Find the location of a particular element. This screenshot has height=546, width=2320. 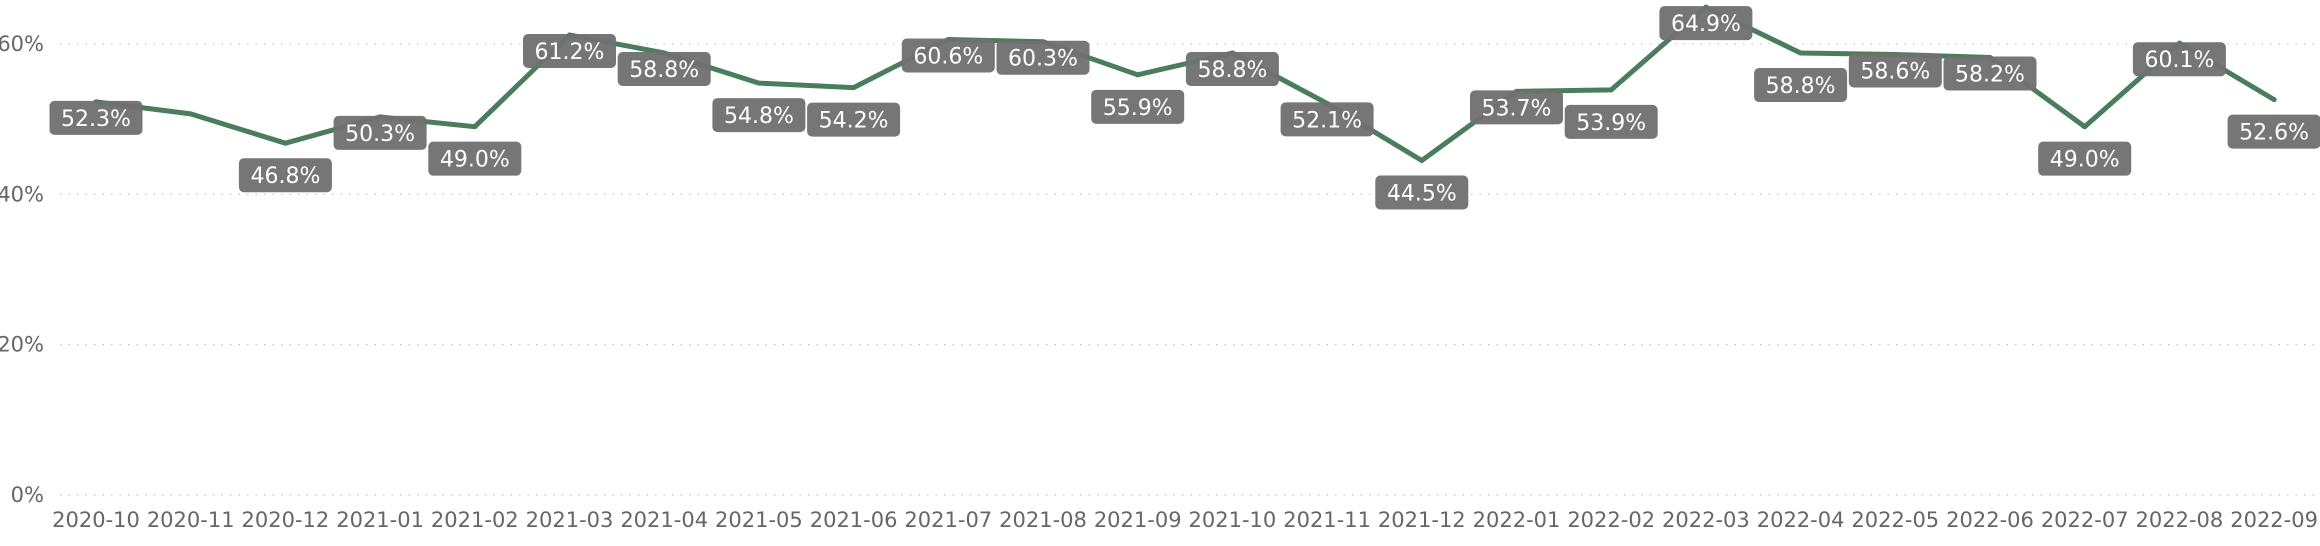

y-tick-label: 0% is located at coordinates (27, 495).